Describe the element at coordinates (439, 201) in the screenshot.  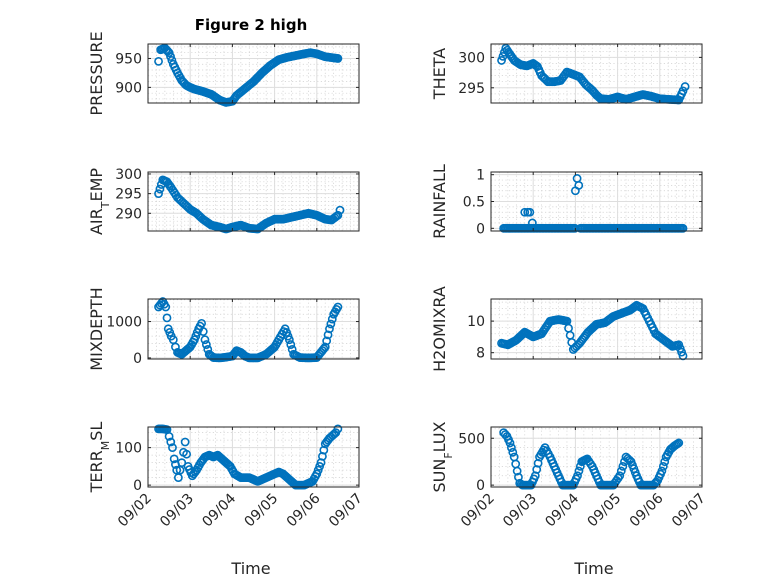
I see `y-axis-label: RAINFALL` at that location.